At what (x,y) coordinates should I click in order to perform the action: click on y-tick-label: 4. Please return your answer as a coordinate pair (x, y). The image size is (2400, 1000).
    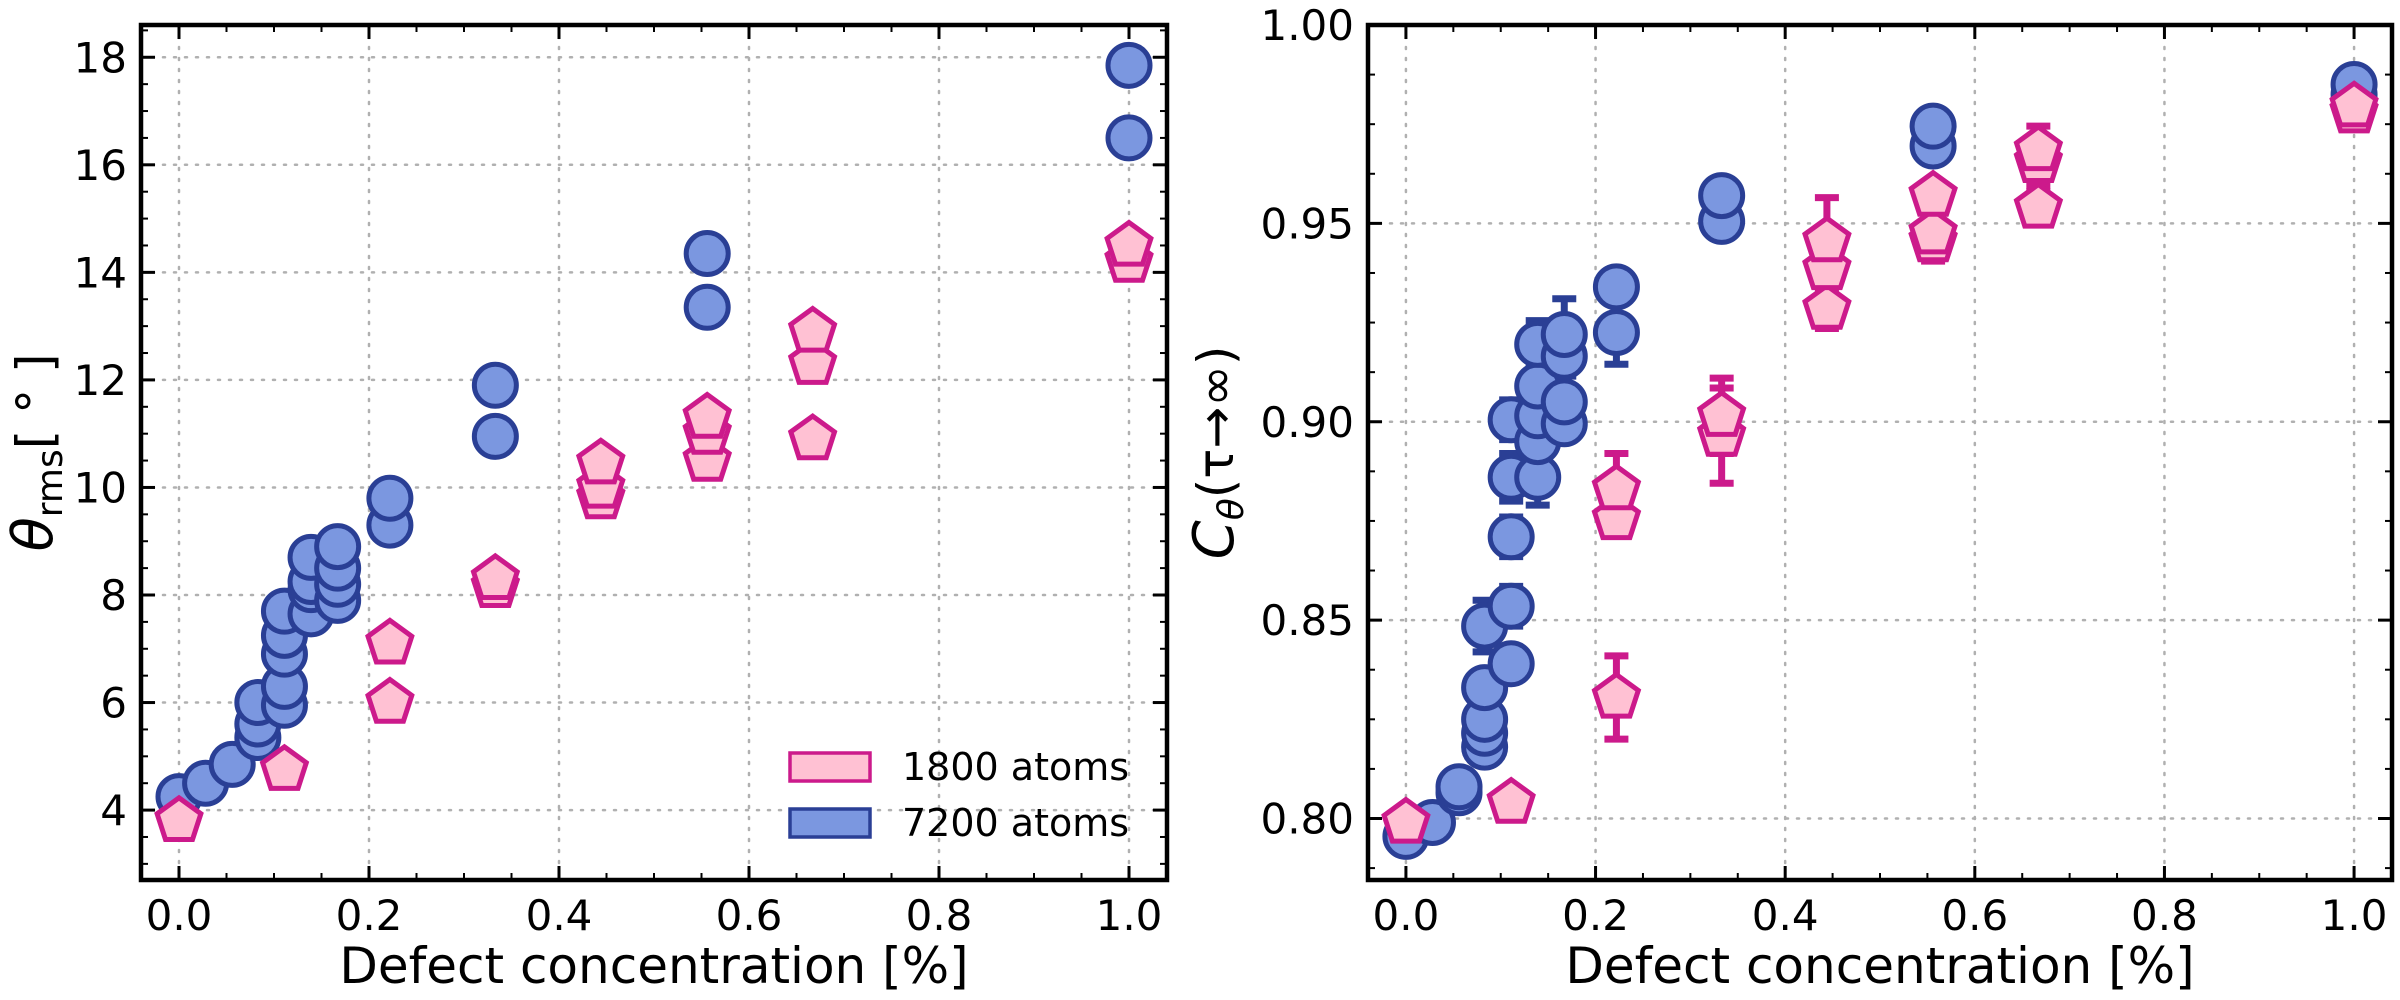
    Looking at the image, I should click on (113, 810).